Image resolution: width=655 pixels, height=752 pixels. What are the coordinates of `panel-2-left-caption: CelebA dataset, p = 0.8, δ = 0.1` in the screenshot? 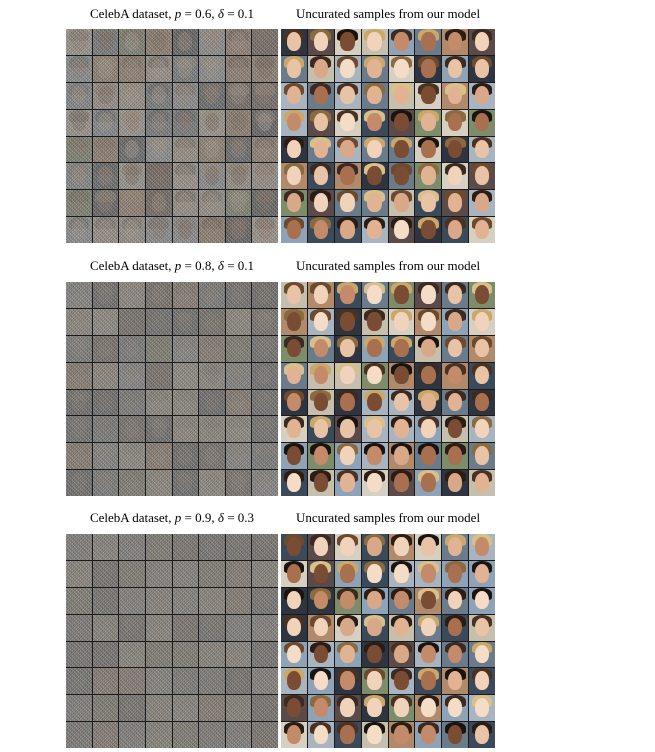 It's located at (172, 265).